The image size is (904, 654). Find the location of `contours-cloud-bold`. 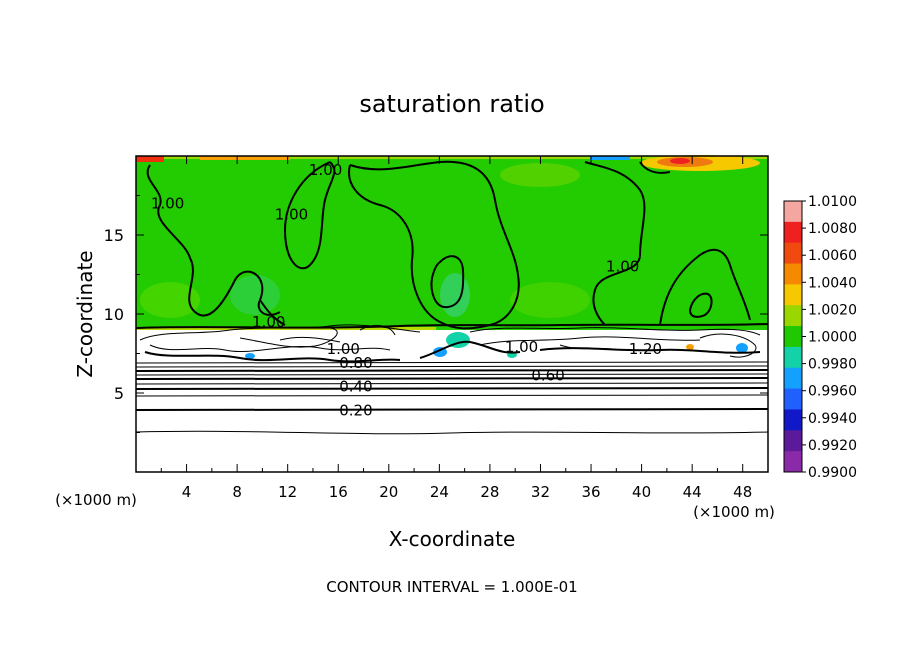

contours-cloud-bold is located at coordinates (452, 343).